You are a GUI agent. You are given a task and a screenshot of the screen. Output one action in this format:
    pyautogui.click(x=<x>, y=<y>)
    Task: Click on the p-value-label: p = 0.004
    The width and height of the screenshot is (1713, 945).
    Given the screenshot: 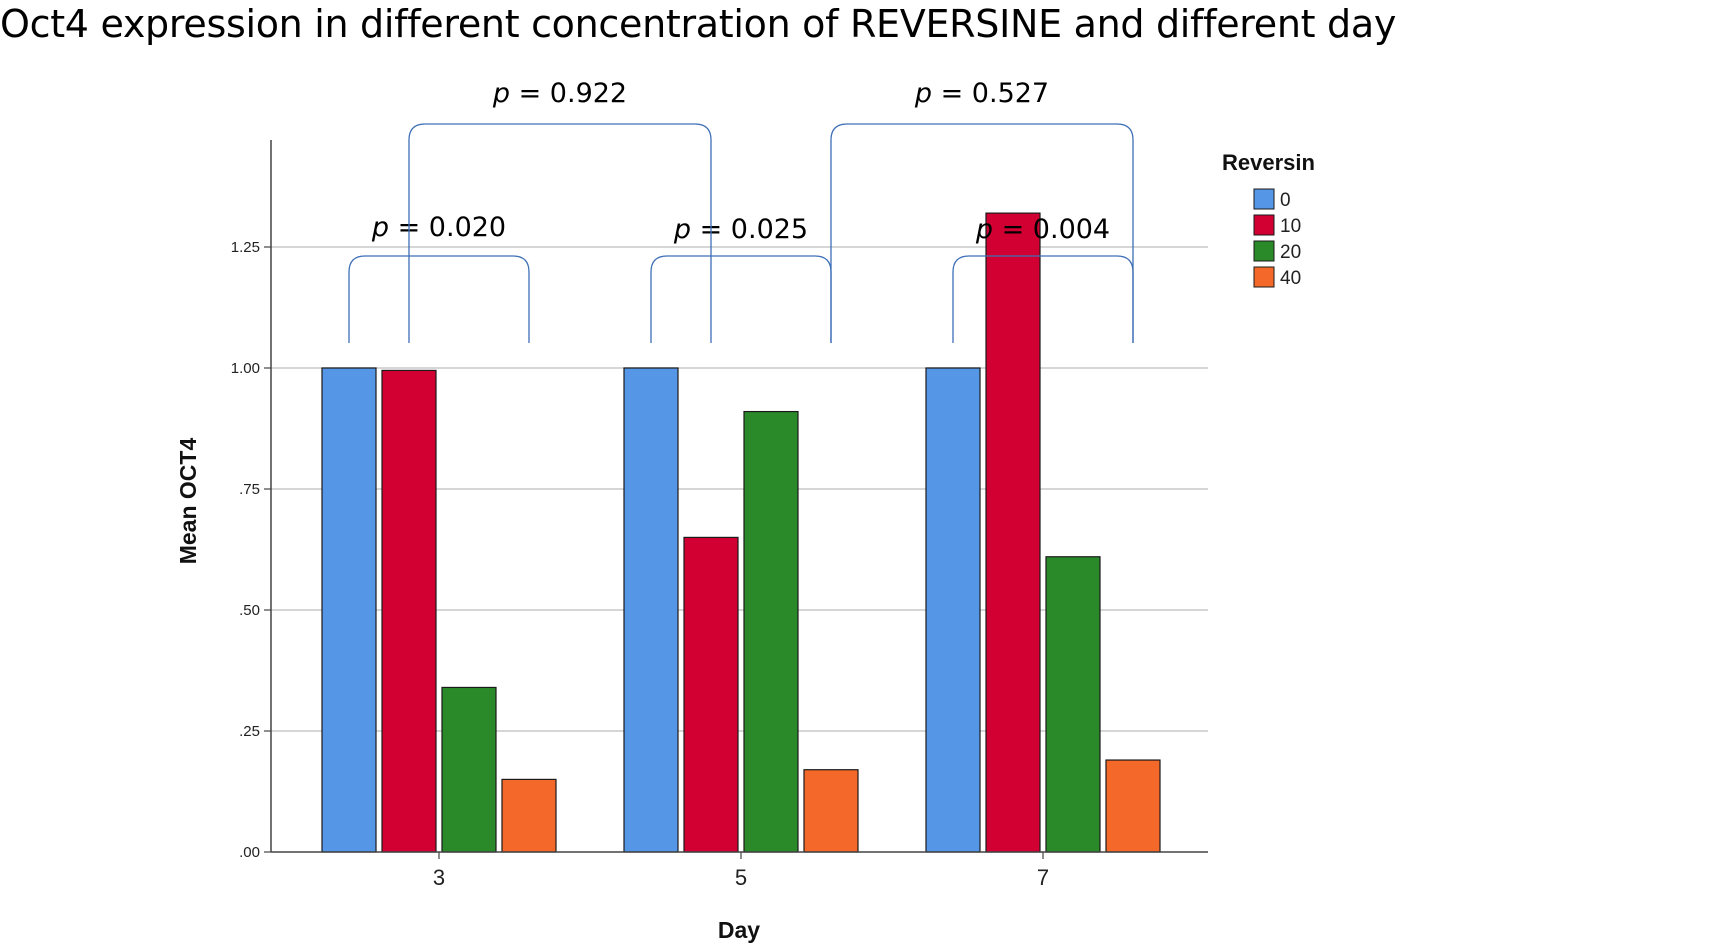 What is the action you would take?
    pyautogui.click(x=1042, y=229)
    